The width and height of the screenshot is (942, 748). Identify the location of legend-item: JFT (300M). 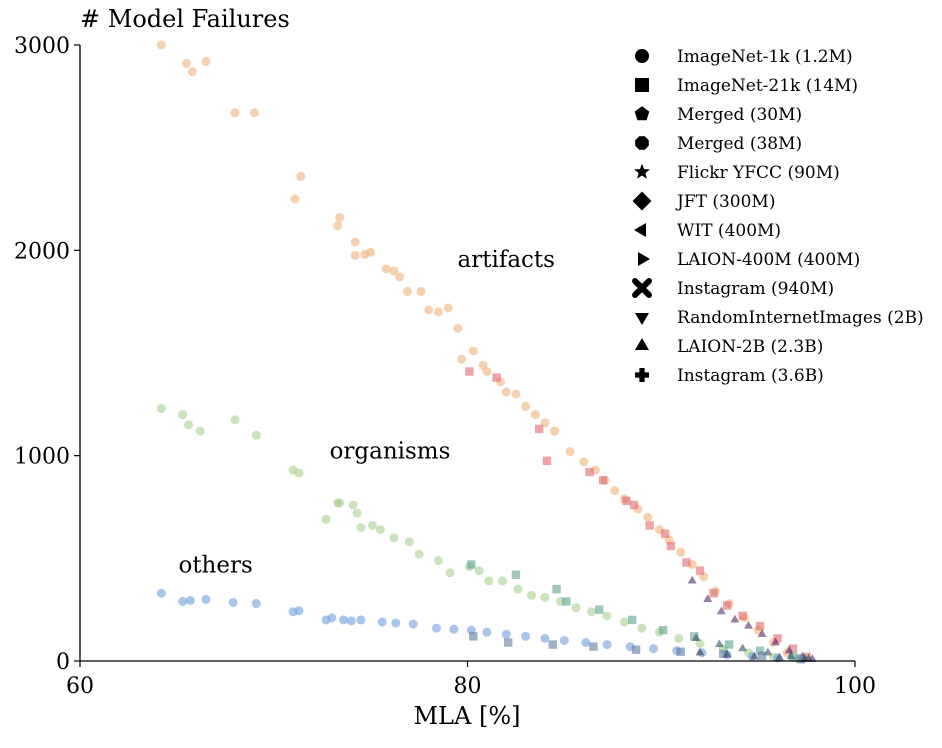
(703, 201).